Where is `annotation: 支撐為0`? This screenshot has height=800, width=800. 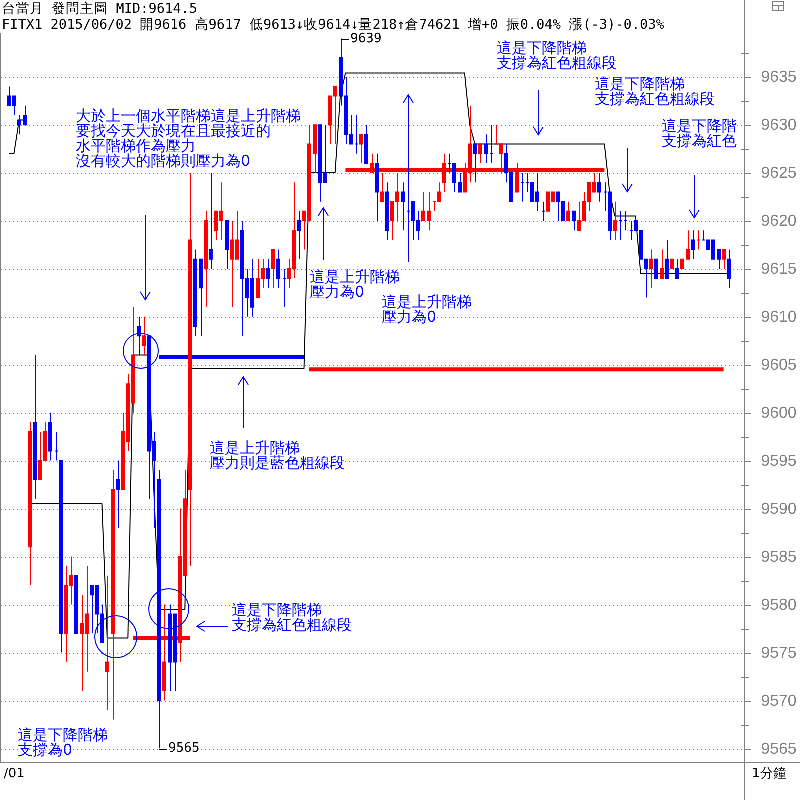 annotation: 支撐為0 is located at coordinates (45, 750).